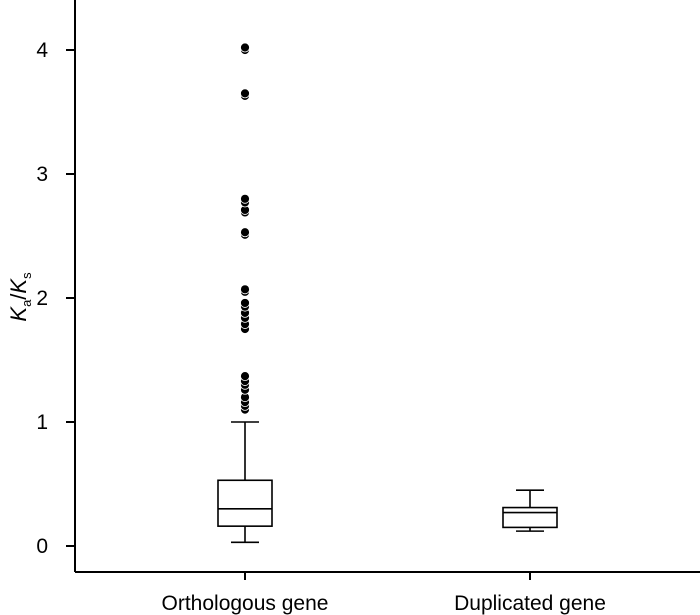  I want to click on y-axis-label: Ka/Ks, so click(20, 297).